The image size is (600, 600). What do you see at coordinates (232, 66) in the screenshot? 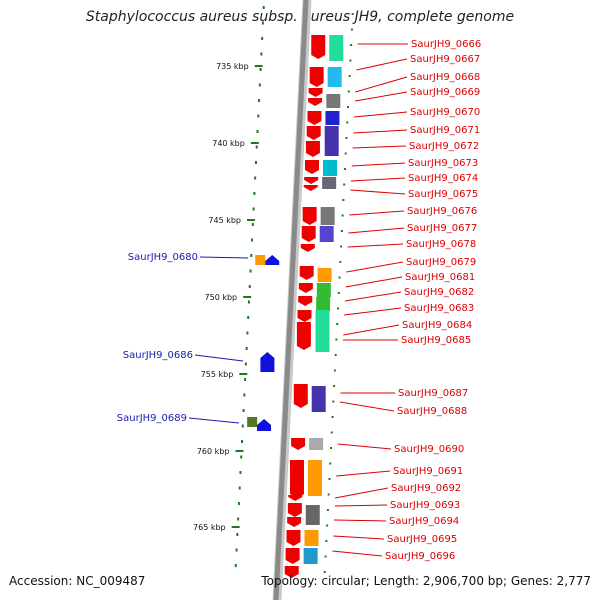
I see `scale-tick-label: 735 kbp` at bounding box center [232, 66].